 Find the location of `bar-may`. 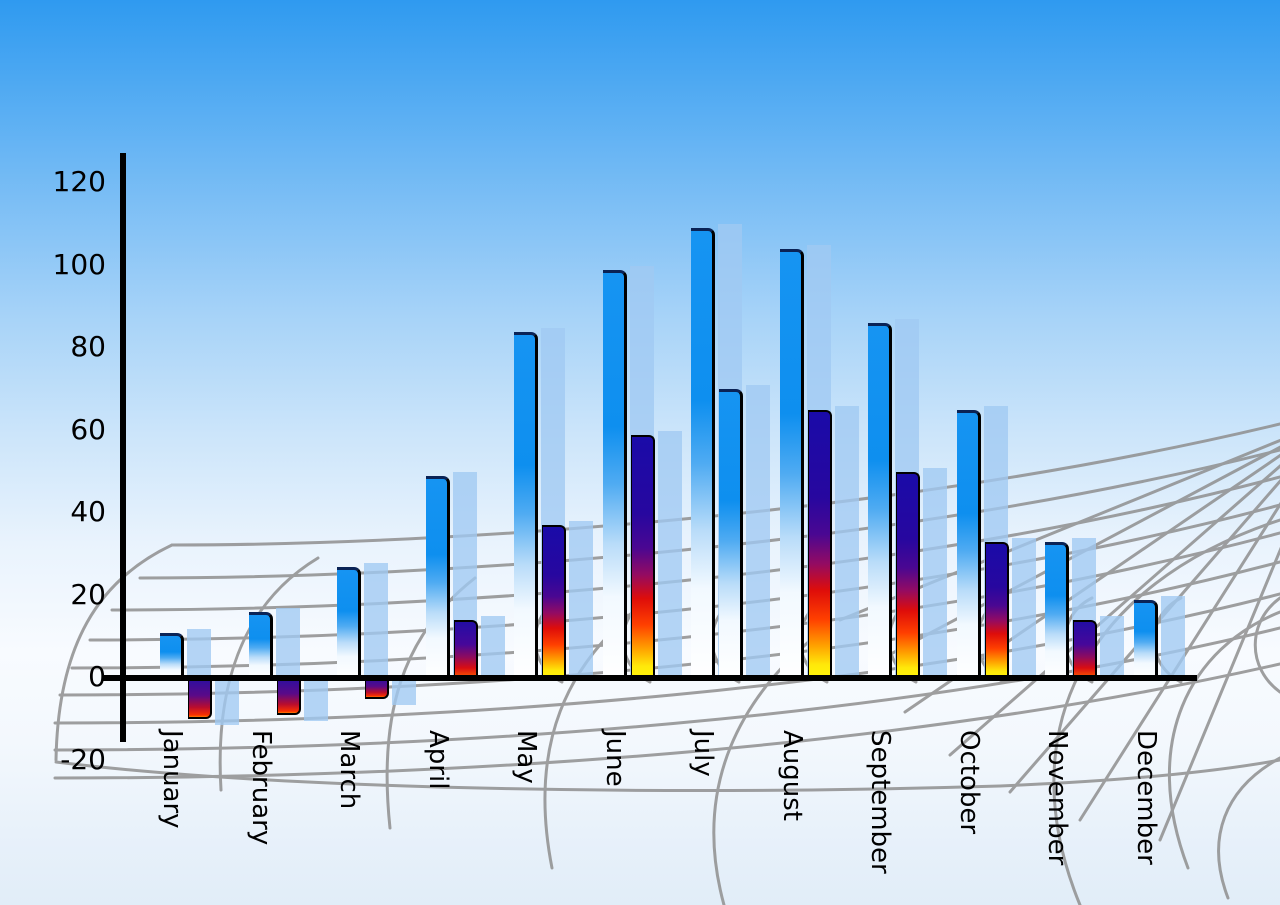

bar-may is located at coordinates (526, 504).